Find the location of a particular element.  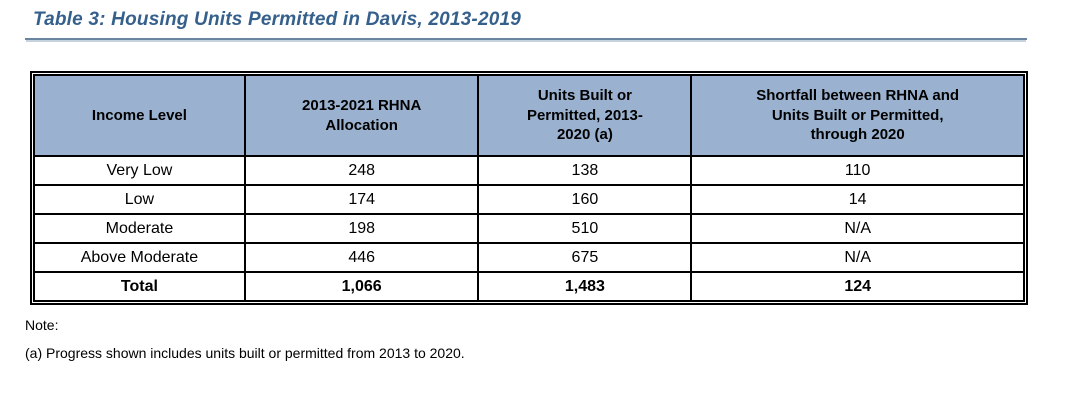

cell-shortfall: 14 is located at coordinates (857, 199).